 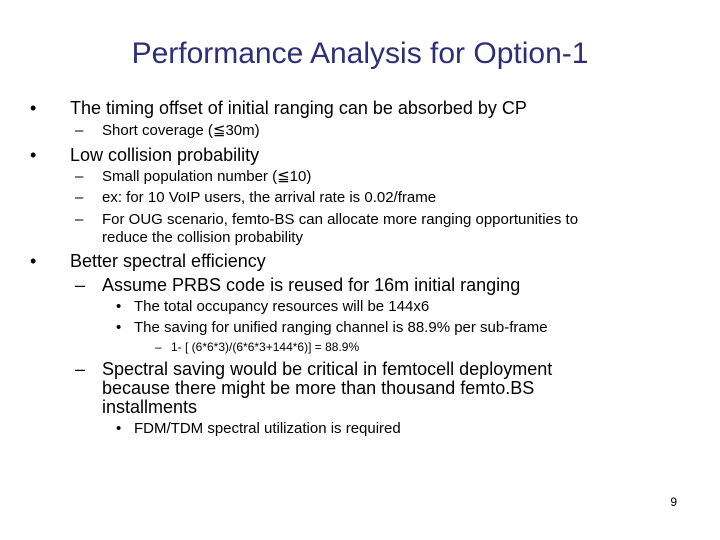 What do you see at coordinates (207, 176) in the screenshot?
I see `sub-small-population: Small population number (≦10)` at bounding box center [207, 176].